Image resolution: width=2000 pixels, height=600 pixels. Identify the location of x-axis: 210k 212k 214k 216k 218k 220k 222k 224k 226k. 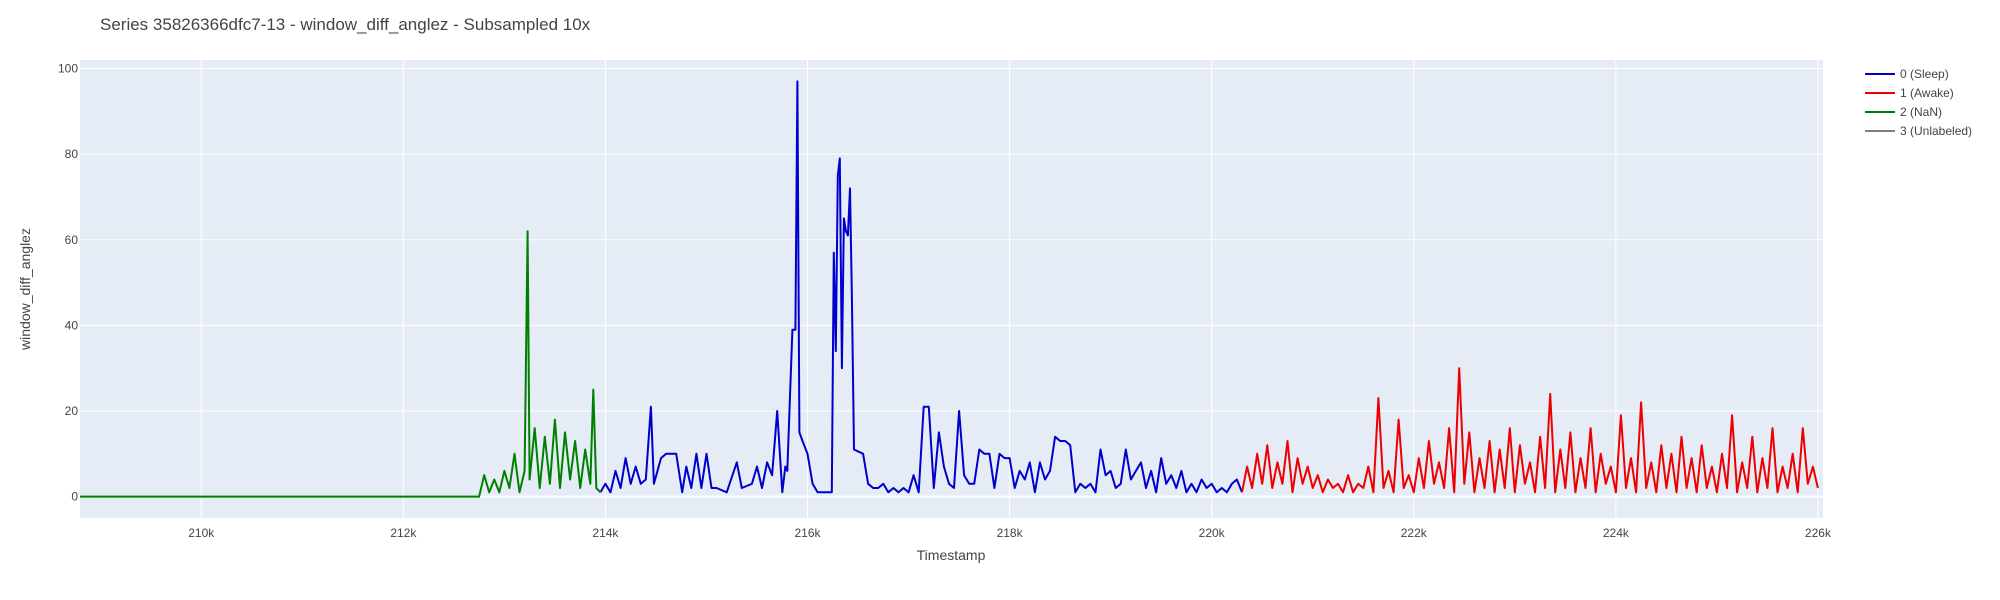
(1010, 533).